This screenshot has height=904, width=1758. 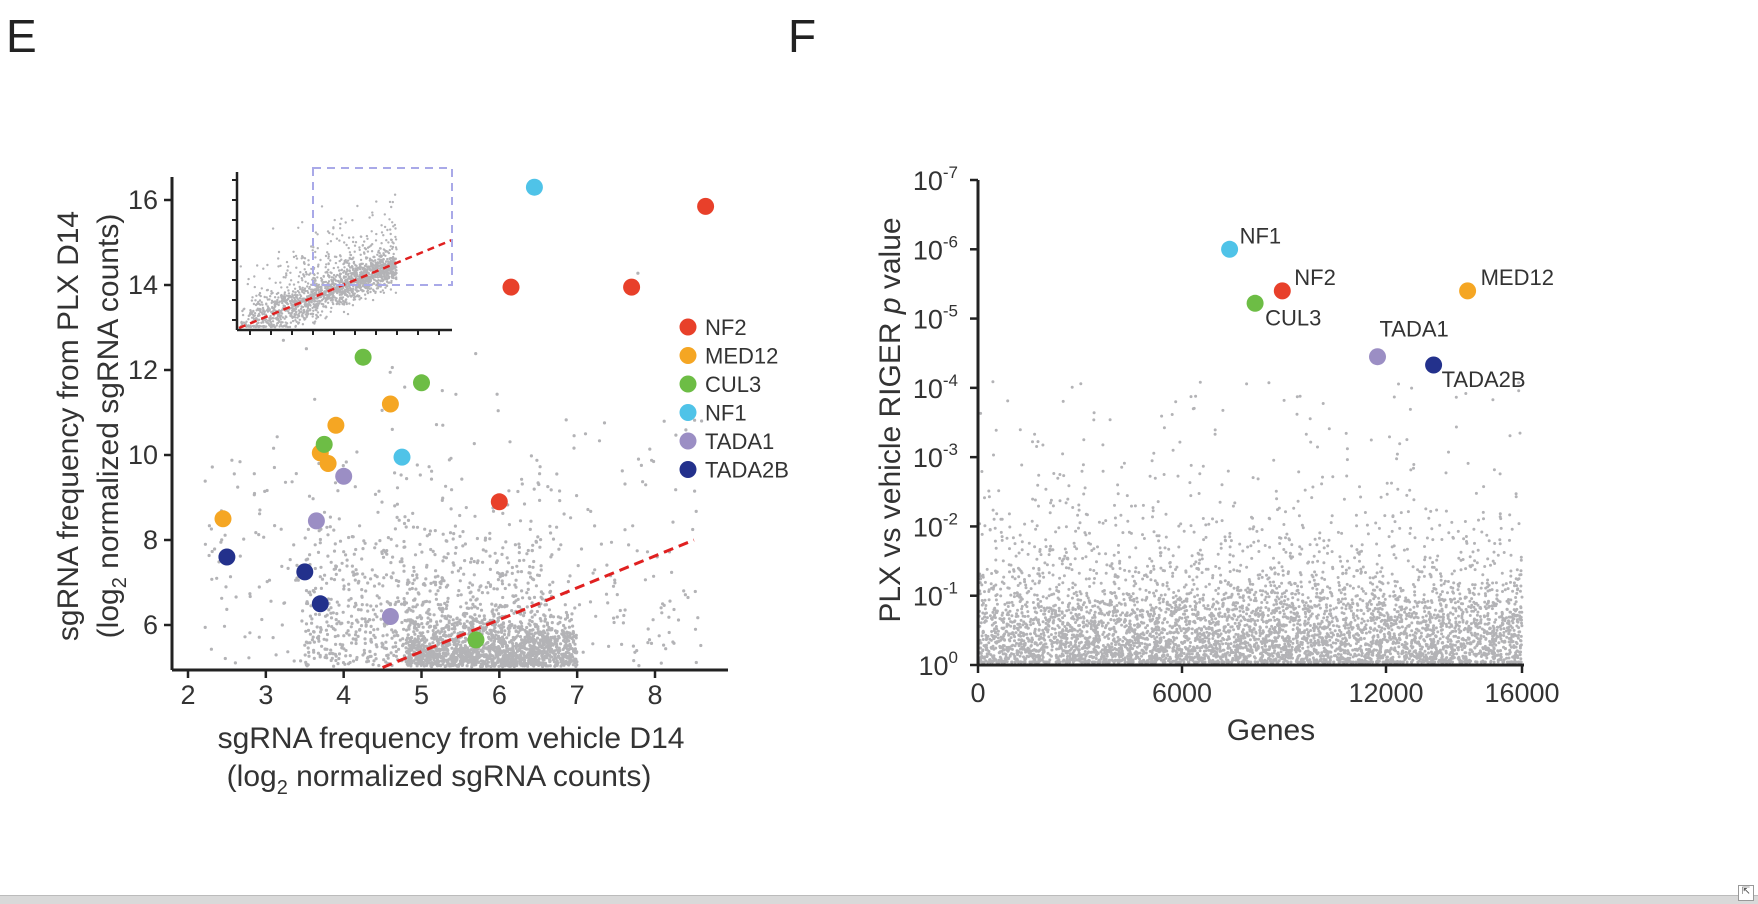 What do you see at coordinates (688, 384) in the screenshot?
I see `legend-swatch-cul3` at bounding box center [688, 384].